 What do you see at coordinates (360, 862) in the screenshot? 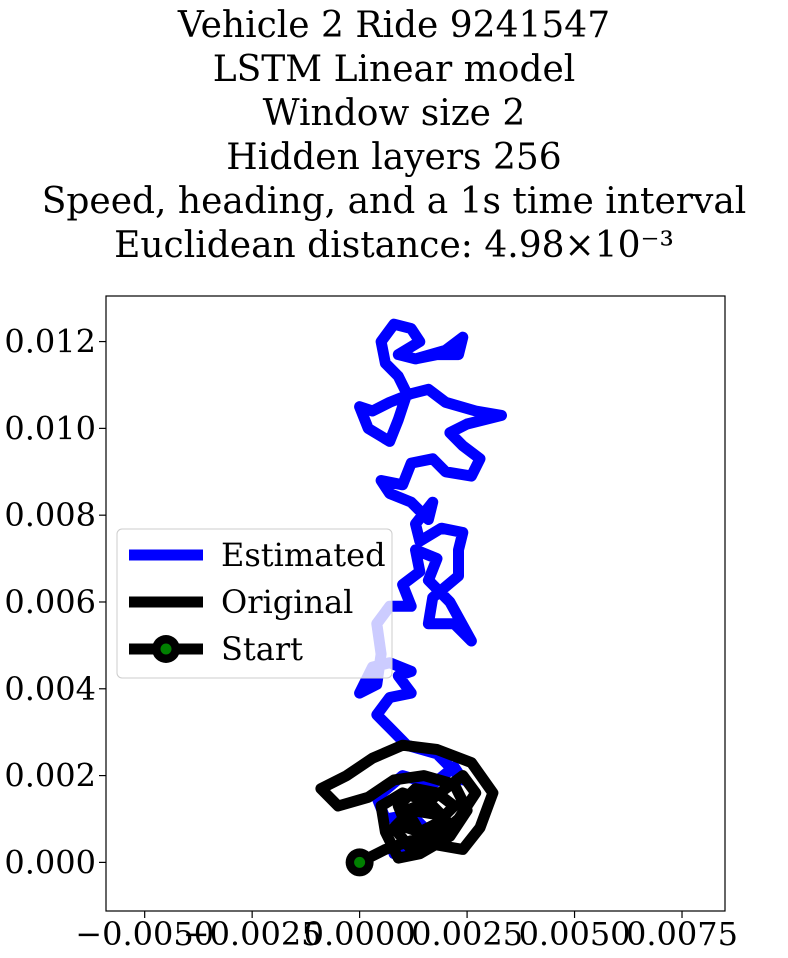
I see `start-marker-inner` at bounding box center [360, 862].